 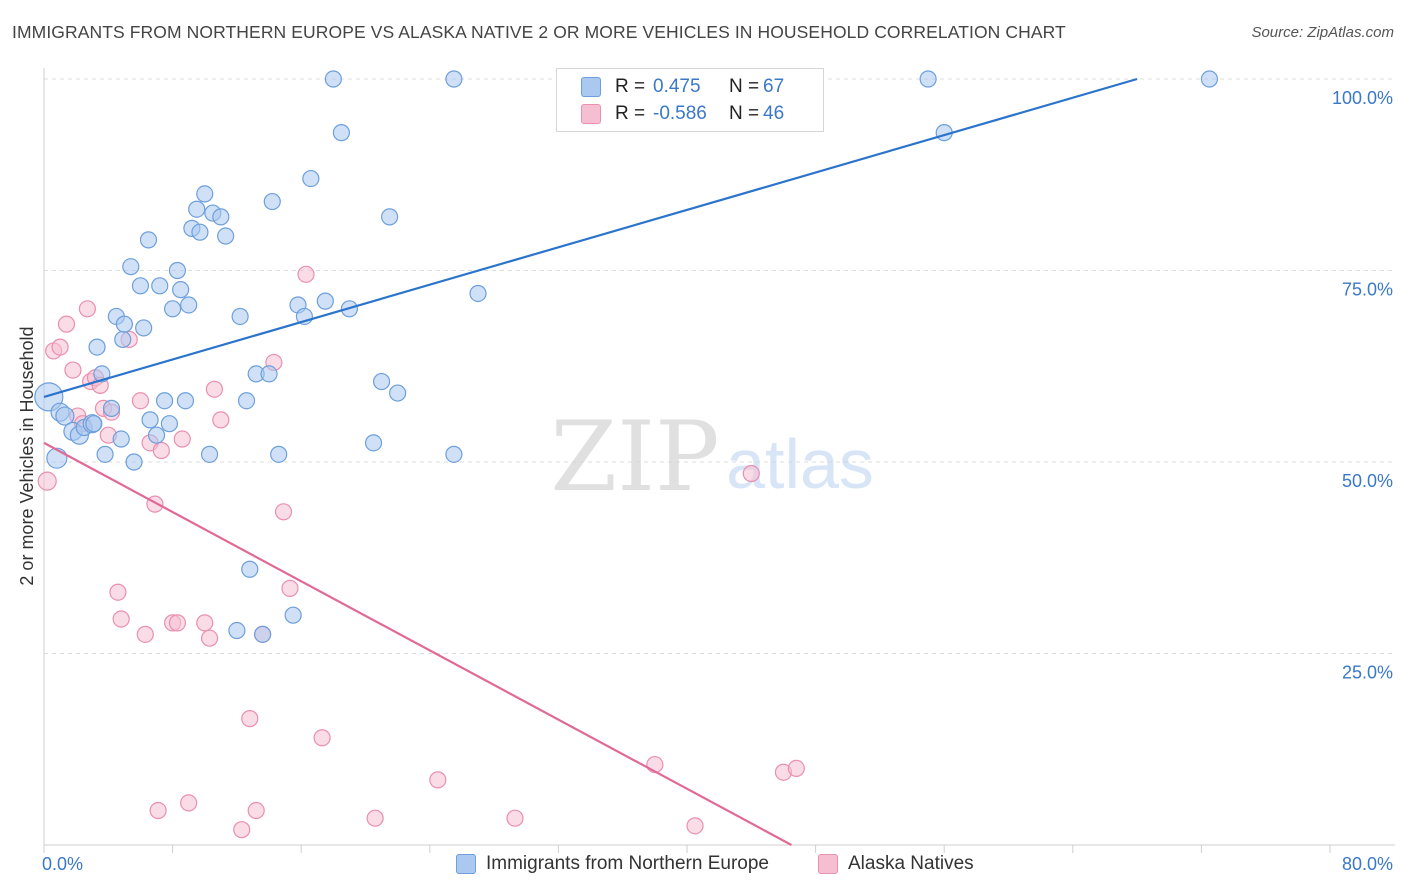 I want to click on x-tick-label-left: 0.0%, so click(x=62, y=864).